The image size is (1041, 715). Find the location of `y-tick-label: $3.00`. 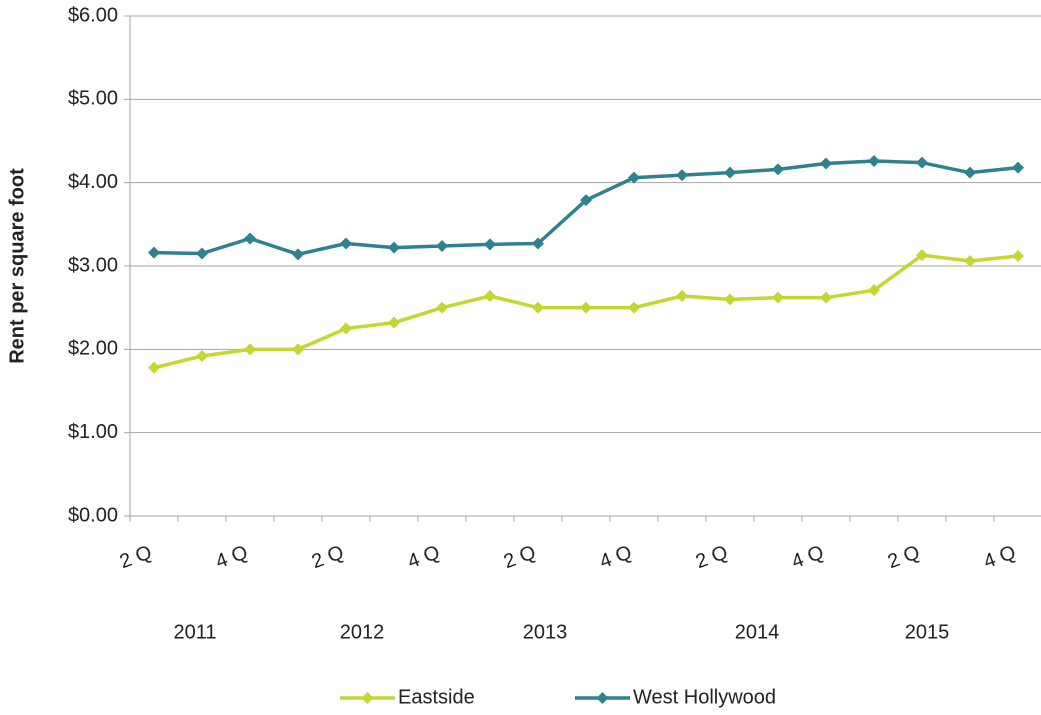

y-tick-label: $3.00 is located at coordinates (93, 265).